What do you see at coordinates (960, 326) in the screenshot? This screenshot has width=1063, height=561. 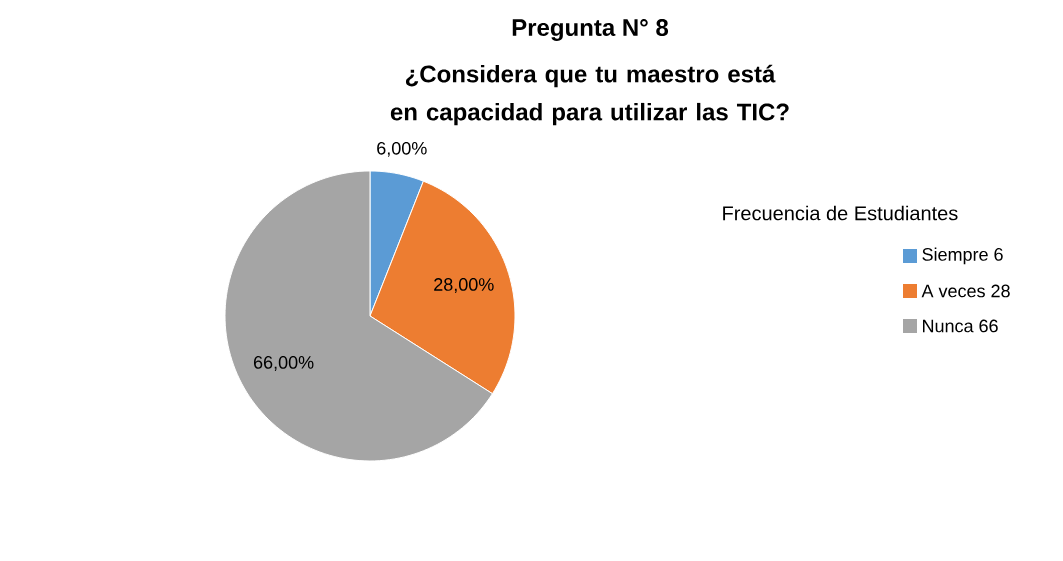 I see `legend-label: Nunca 66` at bounding box center [960, 326].